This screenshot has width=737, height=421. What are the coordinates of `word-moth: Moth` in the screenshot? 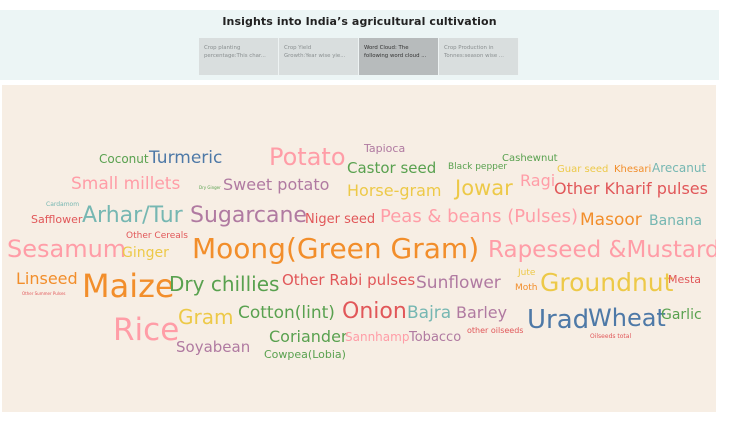 It's located at (526, 288).